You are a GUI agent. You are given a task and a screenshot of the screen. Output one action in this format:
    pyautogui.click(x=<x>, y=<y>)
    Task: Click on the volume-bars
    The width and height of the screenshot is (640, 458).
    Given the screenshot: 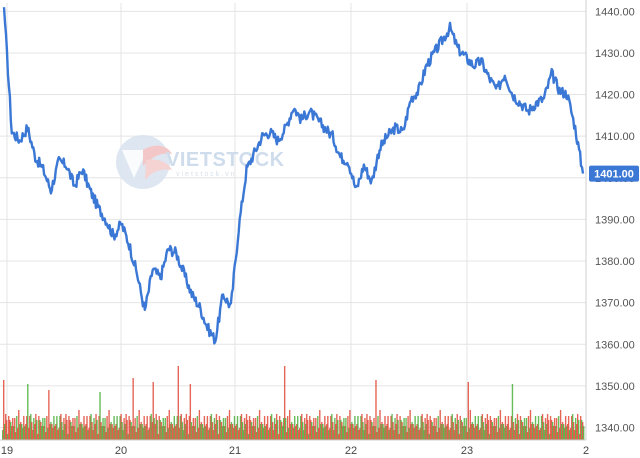 What is the action you would take?
    pyautogui.click(x=293, y=403)
    